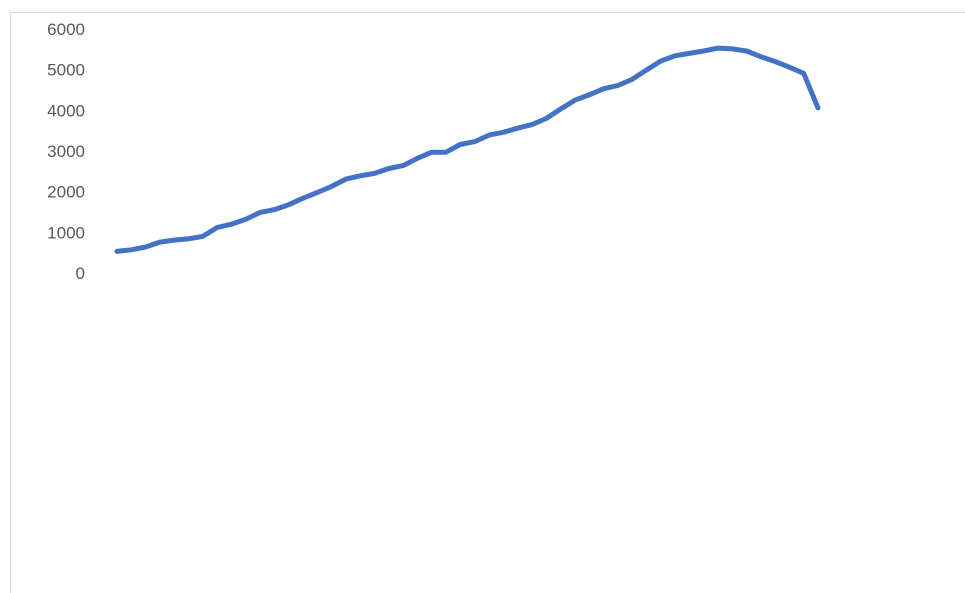 The width and height of the screenshot is (965, 593). Describe the element at coordinates (66, 29) in the screenshot. I see `y-tick-label: 6000` at that location.